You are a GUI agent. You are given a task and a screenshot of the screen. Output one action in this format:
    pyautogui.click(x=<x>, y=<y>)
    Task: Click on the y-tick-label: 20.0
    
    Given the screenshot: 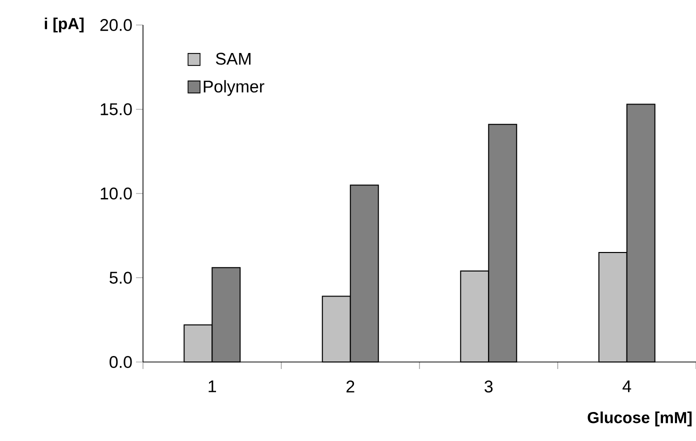 What is the action you would take?
    pyautogui.click(x=116, y=25)
    